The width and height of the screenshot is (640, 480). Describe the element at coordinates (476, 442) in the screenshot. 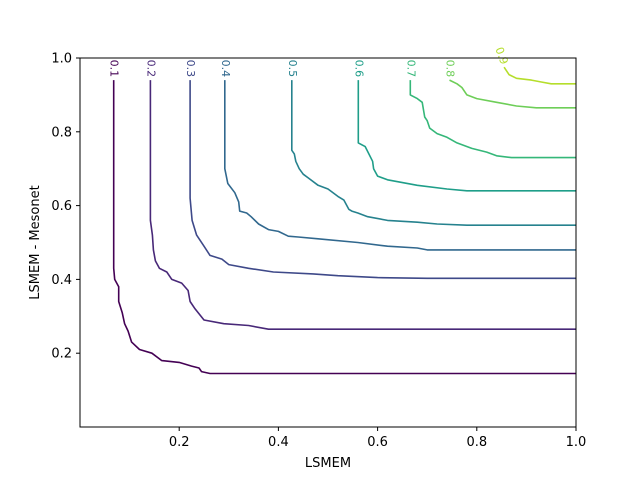

I see `x-tick-label: 0.8` at that location.